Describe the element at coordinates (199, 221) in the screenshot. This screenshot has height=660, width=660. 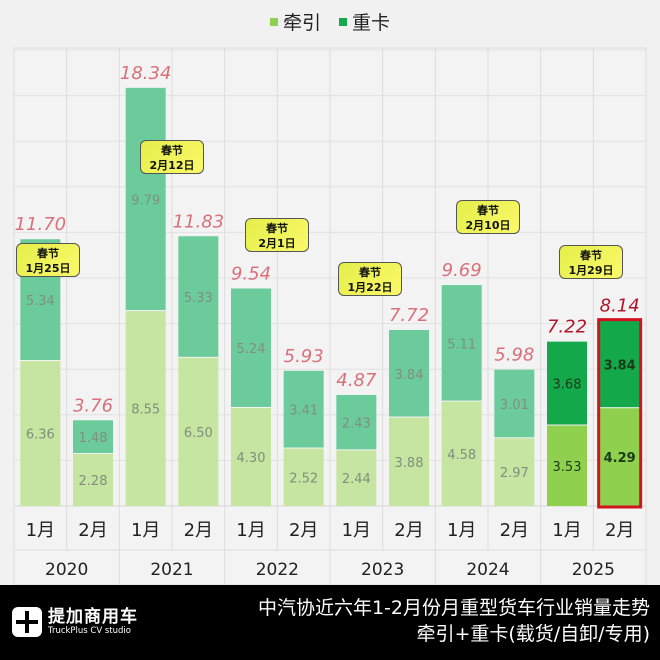
I see `label-total: 11.83` at that location.